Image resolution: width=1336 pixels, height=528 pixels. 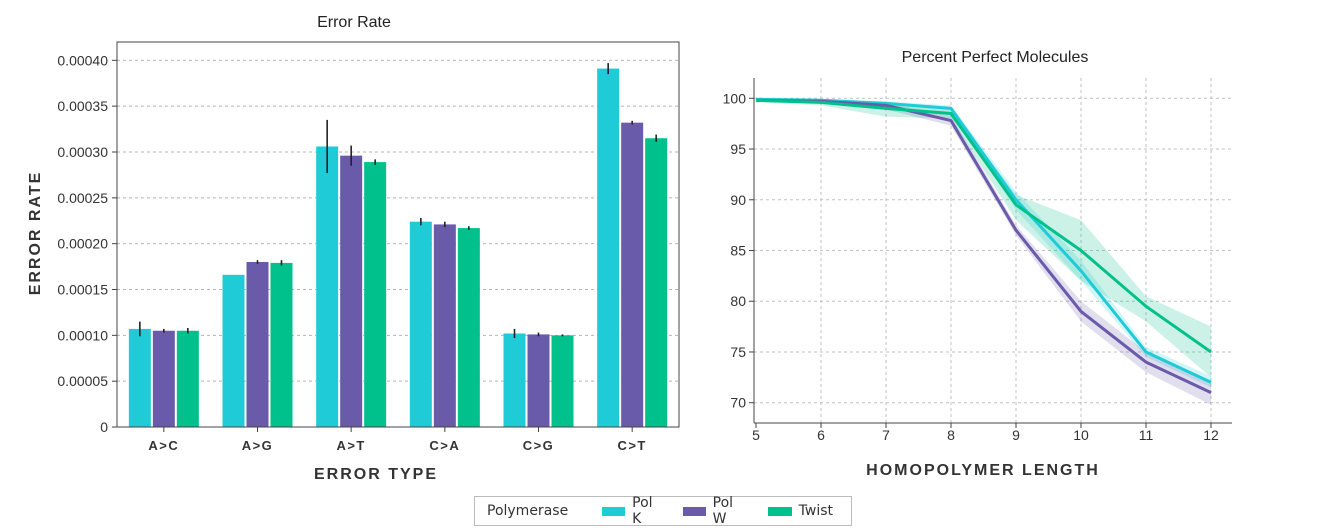 What do you see at coordinates (82, 106) in the screenshot?
I see `bar-y-tick-label: 0.00035` at bounding box center [82, 106].